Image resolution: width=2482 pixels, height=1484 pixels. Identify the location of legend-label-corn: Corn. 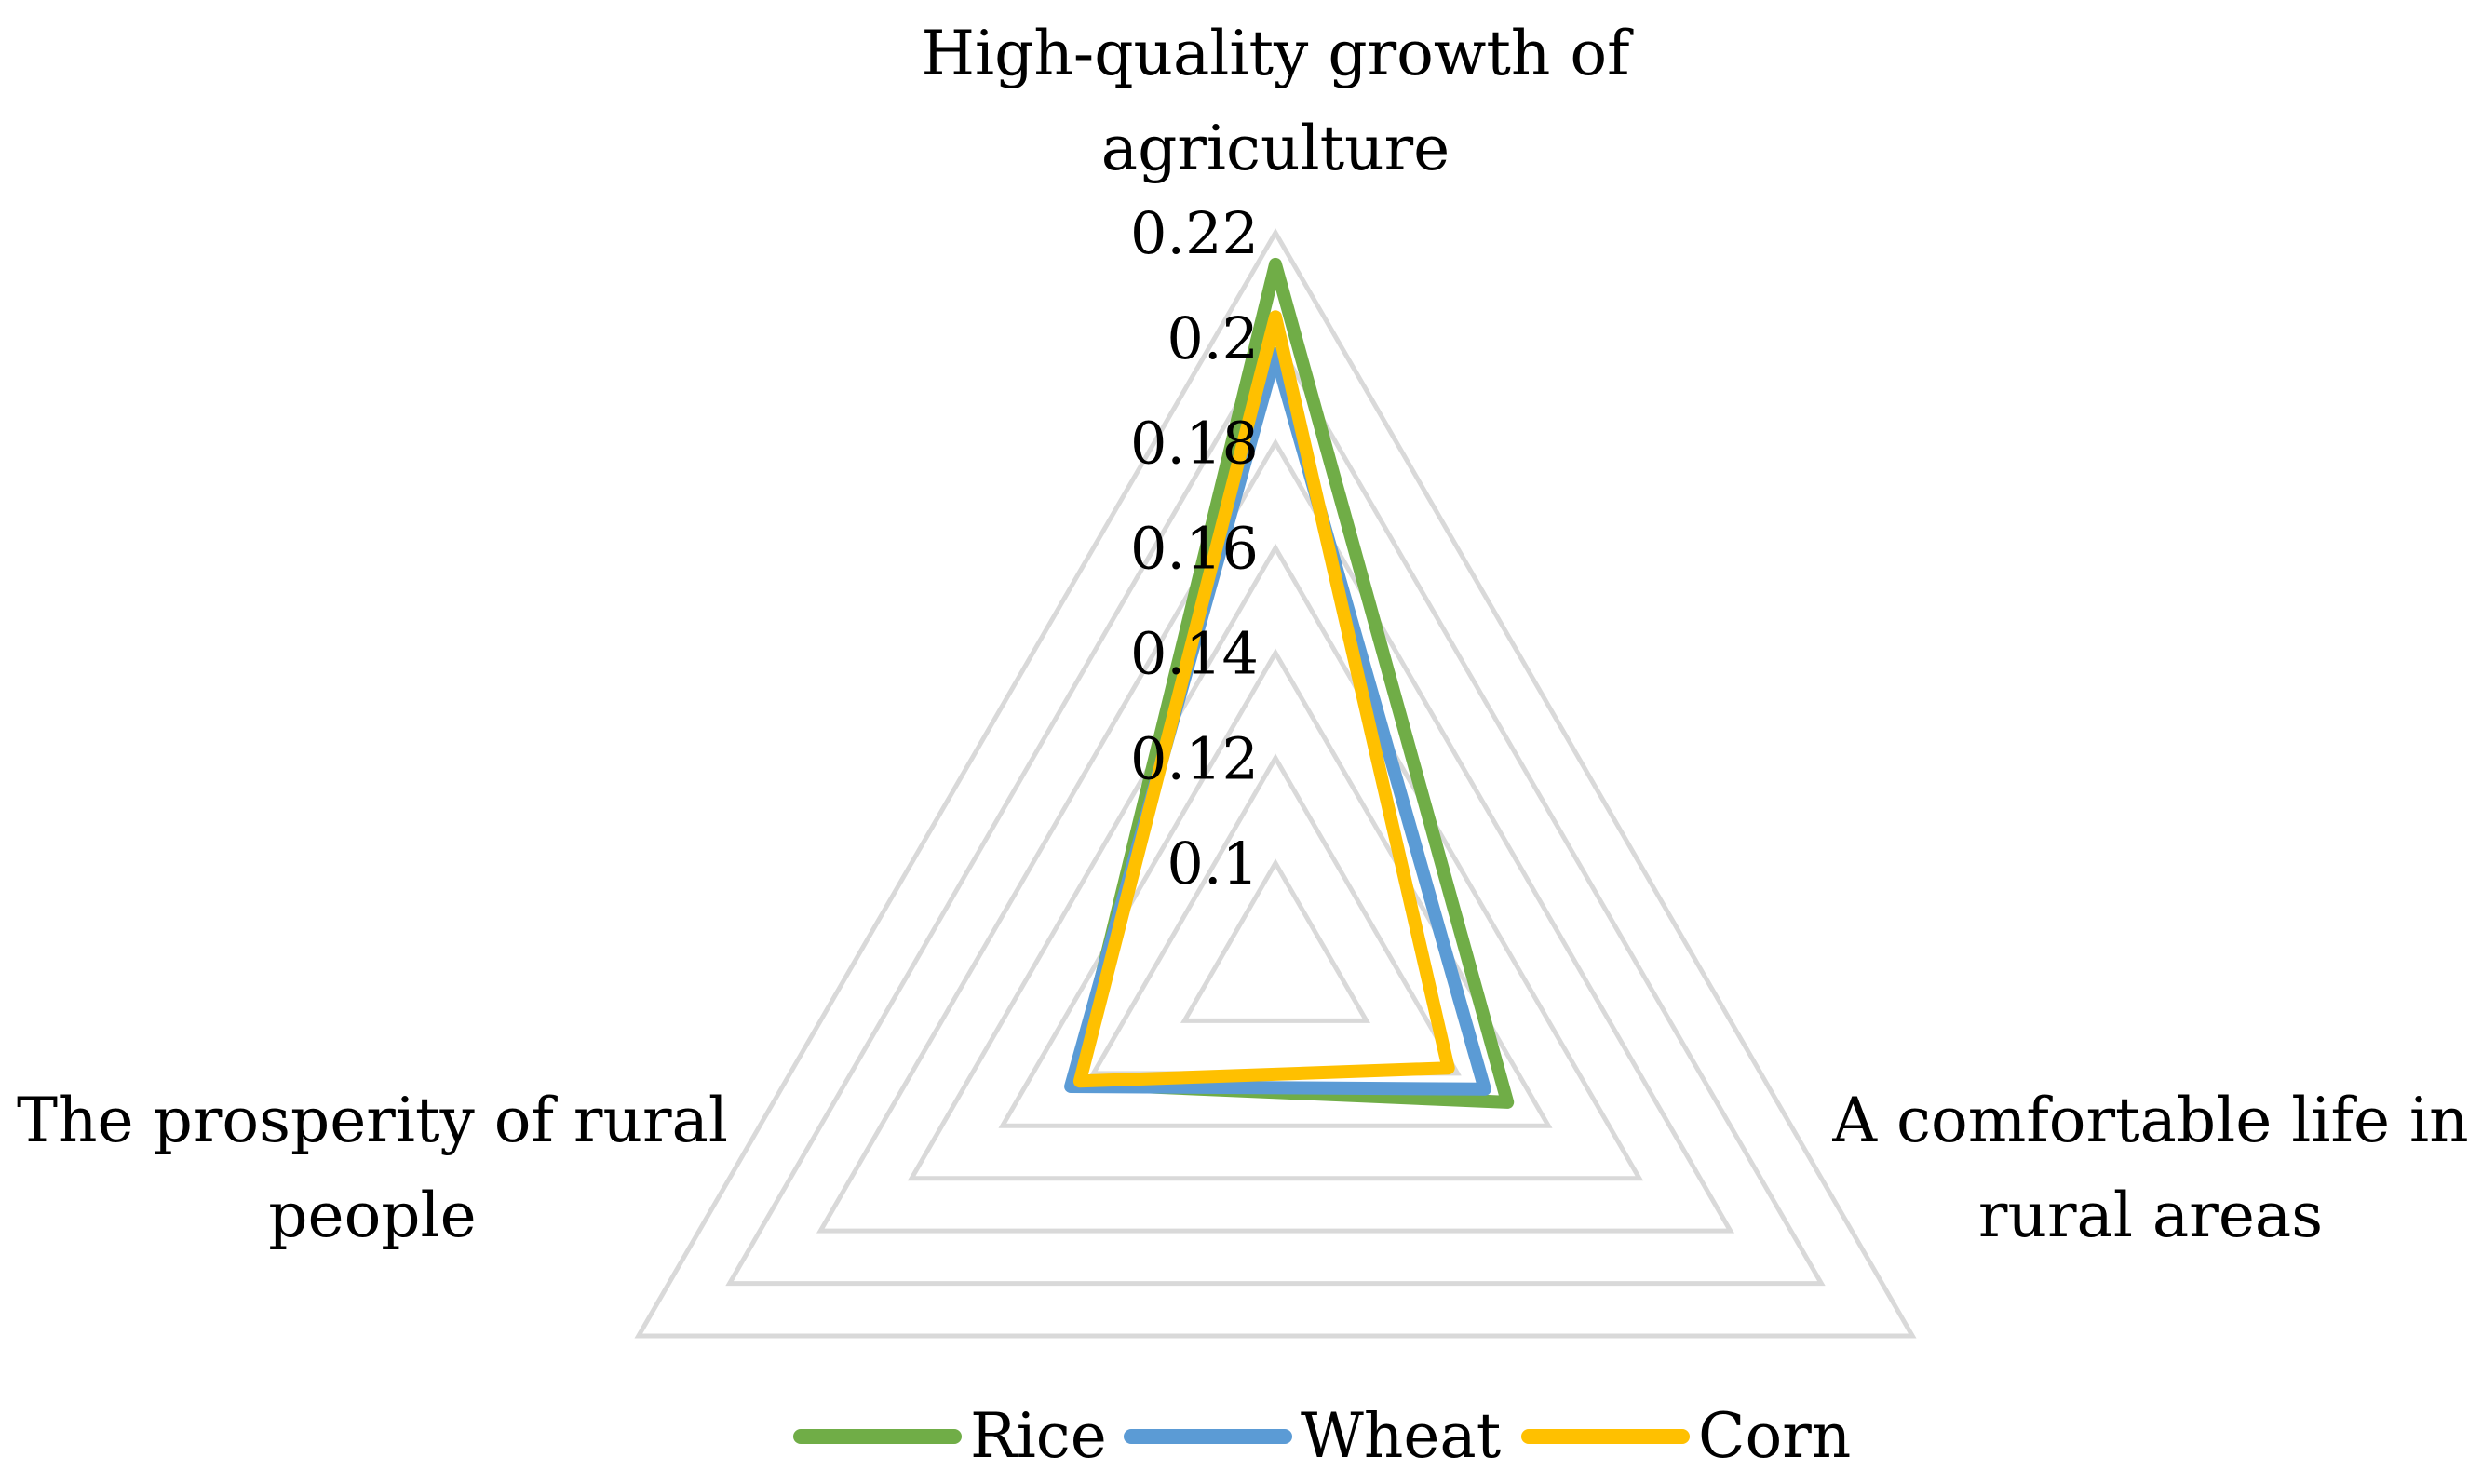
(1775, 1436).